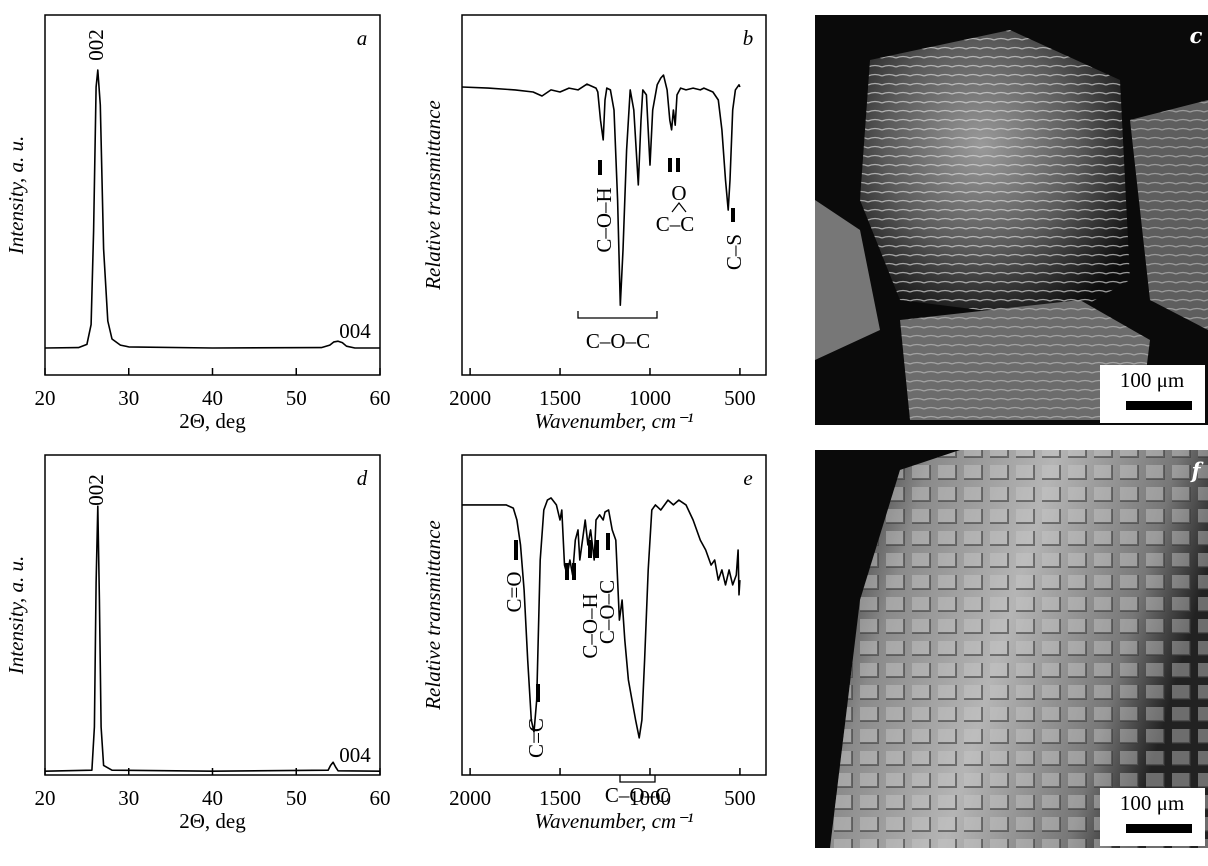  I want to click on image-panel-label: c, so click(1196, 35).